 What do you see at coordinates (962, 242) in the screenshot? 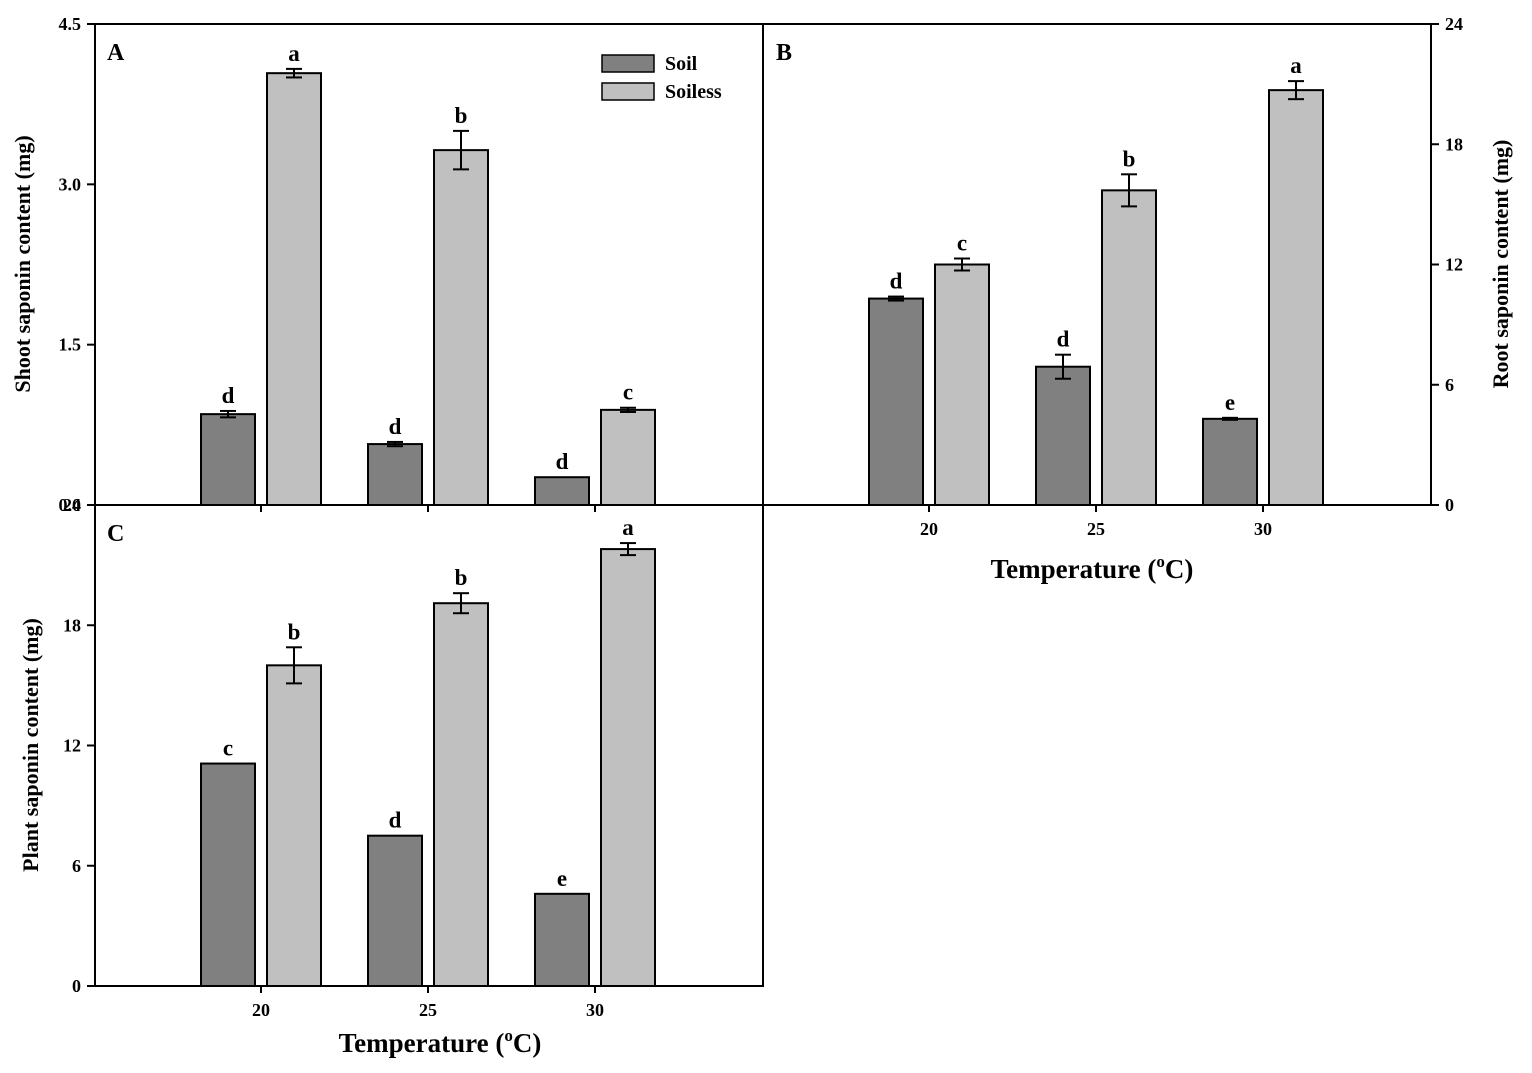
I see `panel-b-significance-letter: c` at bounding box center [962, 242].